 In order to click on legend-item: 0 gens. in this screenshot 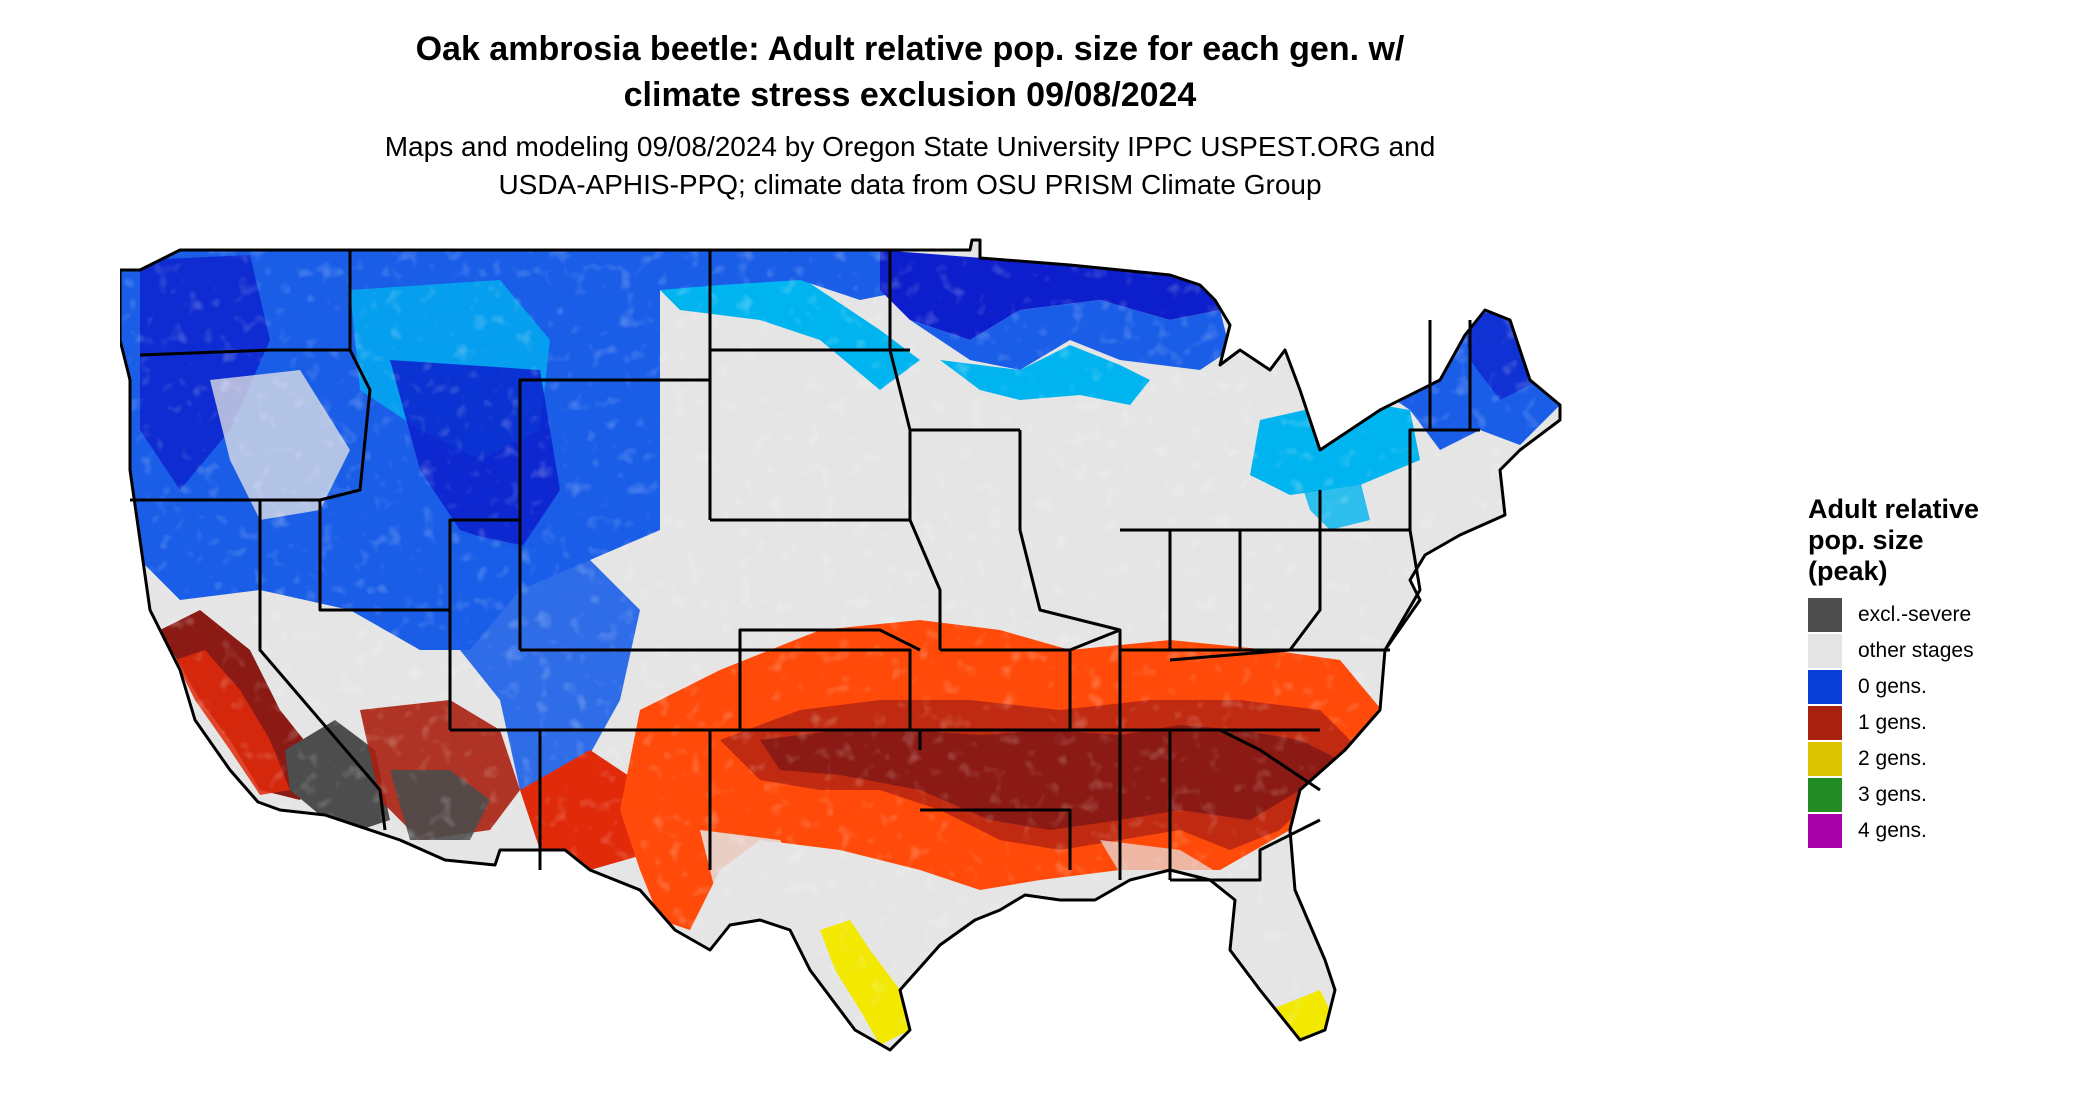, I will do `click(1938, 687)`.